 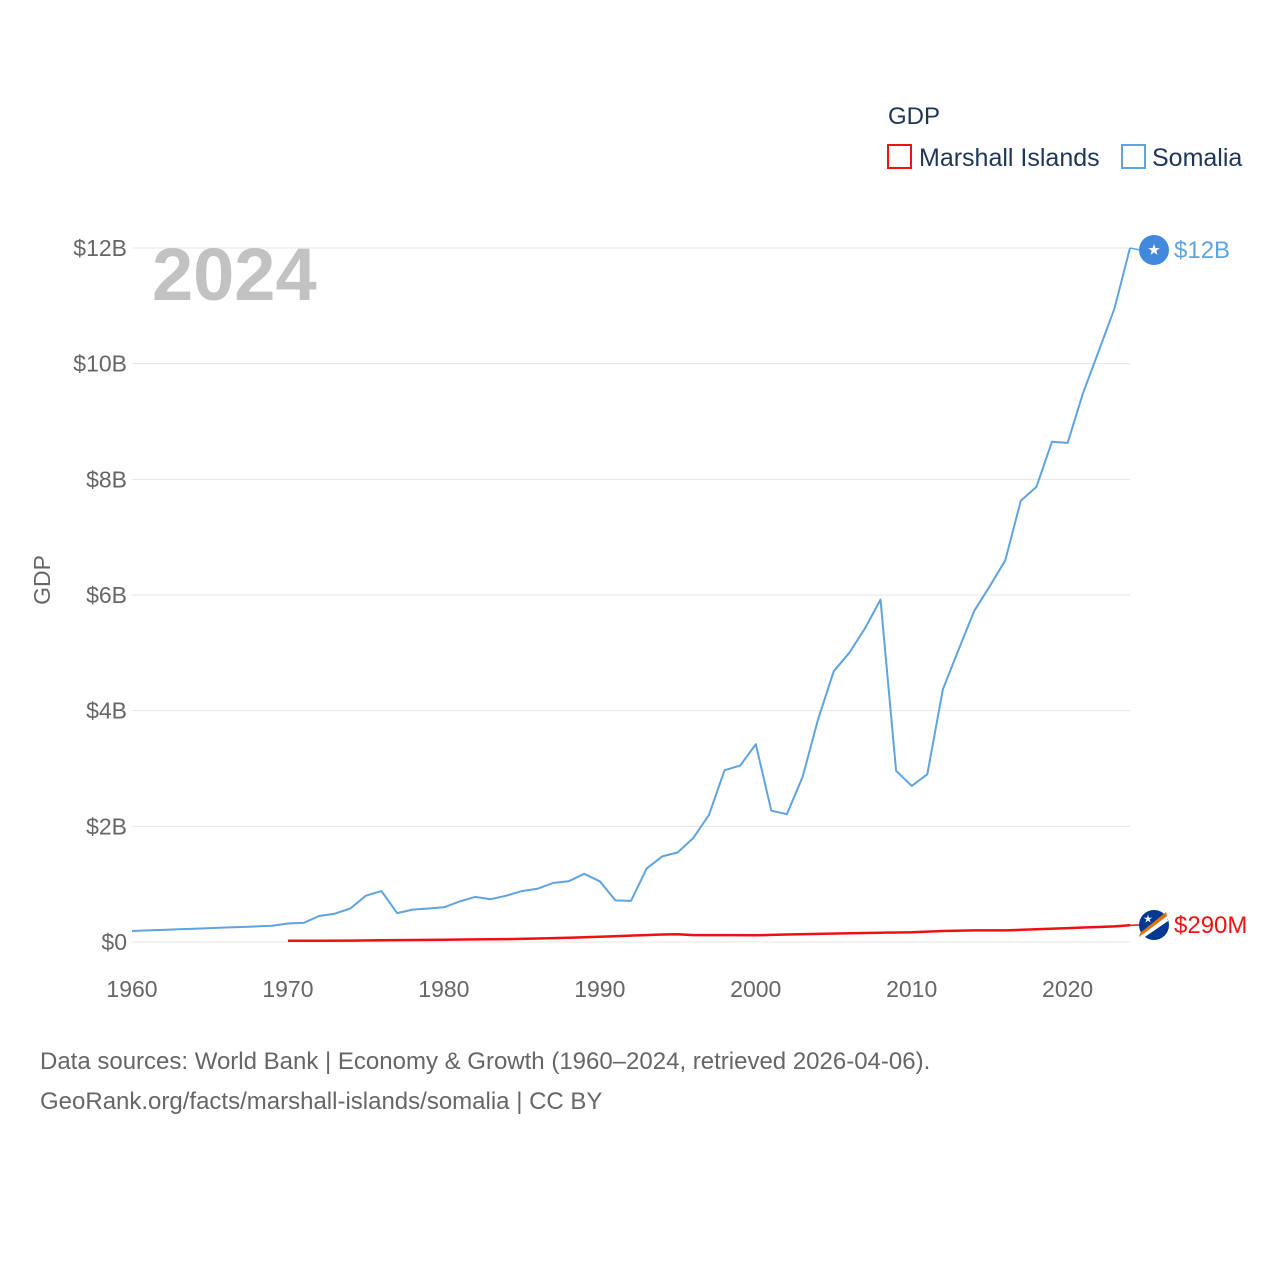 I want to click on year-label: 2024, so click(x=234, y=274).